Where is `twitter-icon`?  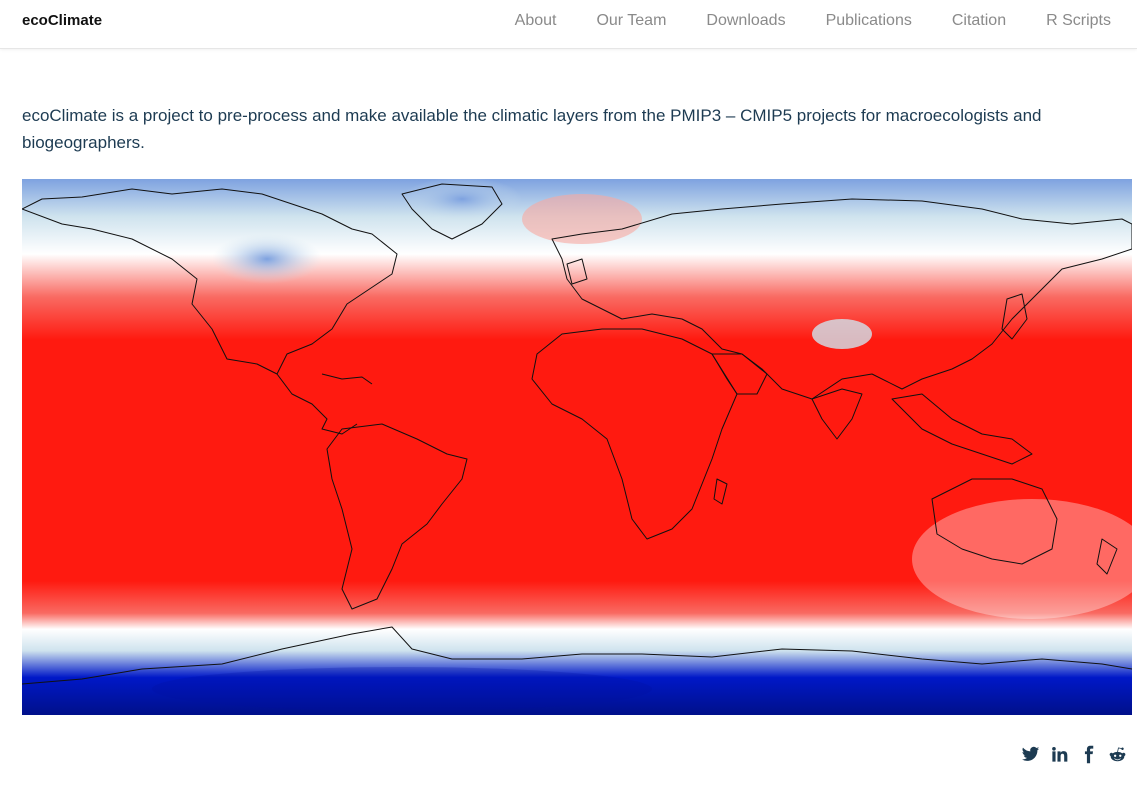
twitter-icon is located at coordinates (1030, 753).